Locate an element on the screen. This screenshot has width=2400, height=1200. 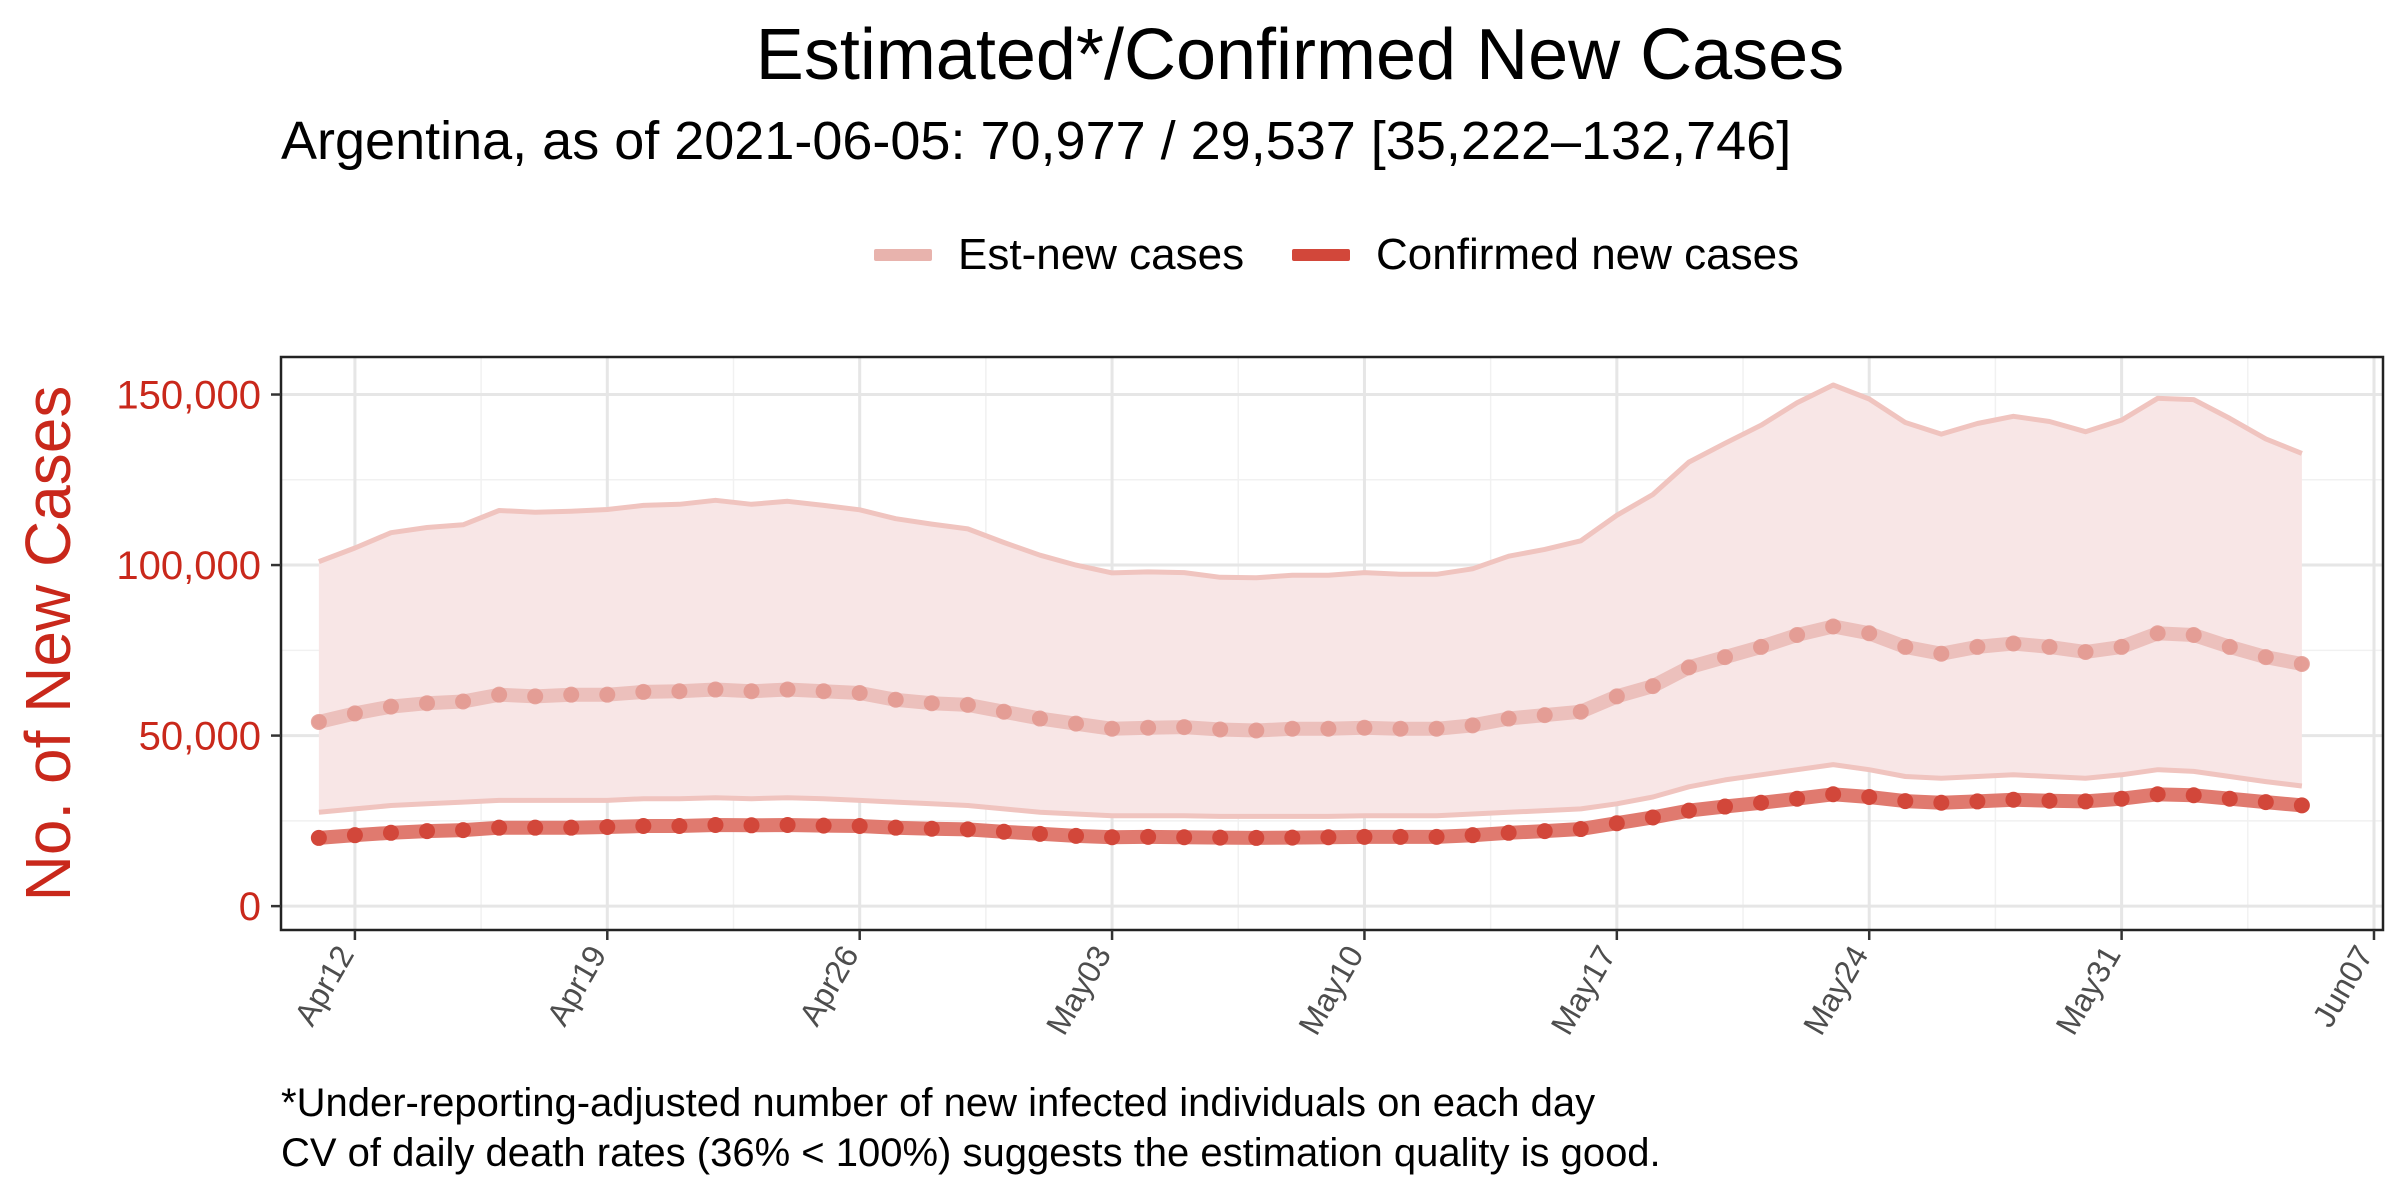
est-lower-bound-line is located at coordinates (1310, 790).